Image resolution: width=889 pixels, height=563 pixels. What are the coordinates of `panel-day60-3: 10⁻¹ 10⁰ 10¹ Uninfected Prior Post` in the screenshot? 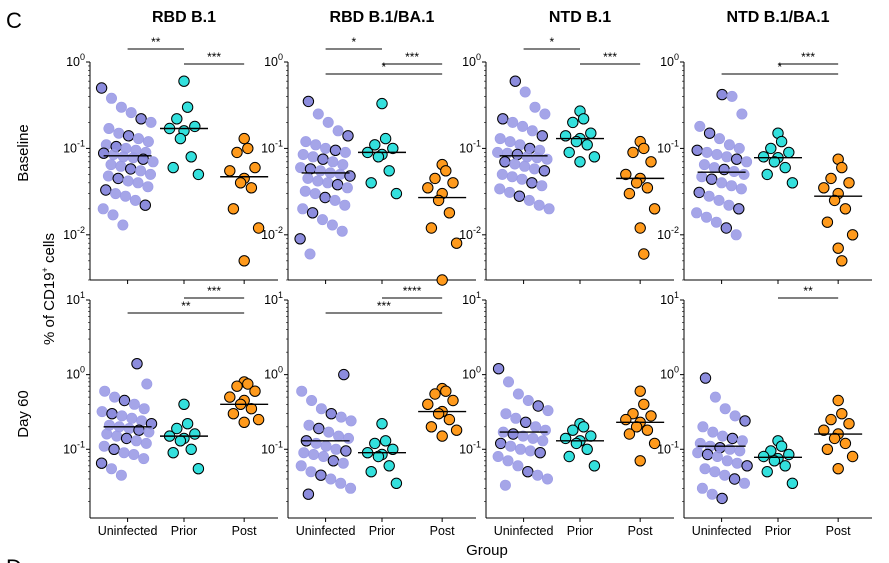 It's located at (566, 414).